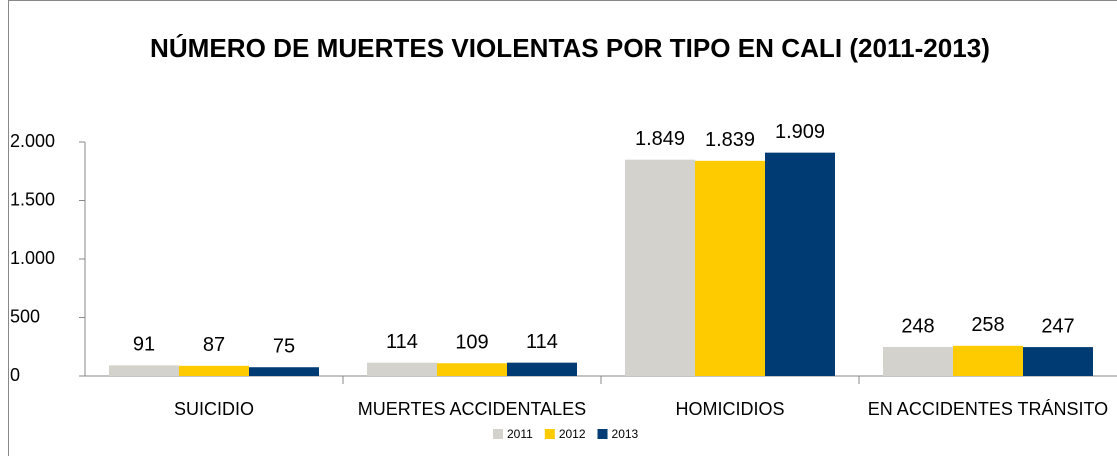 The width and height of the screenshot is (1117, 456). I want to click on data-label: 75, so click(284, 347).